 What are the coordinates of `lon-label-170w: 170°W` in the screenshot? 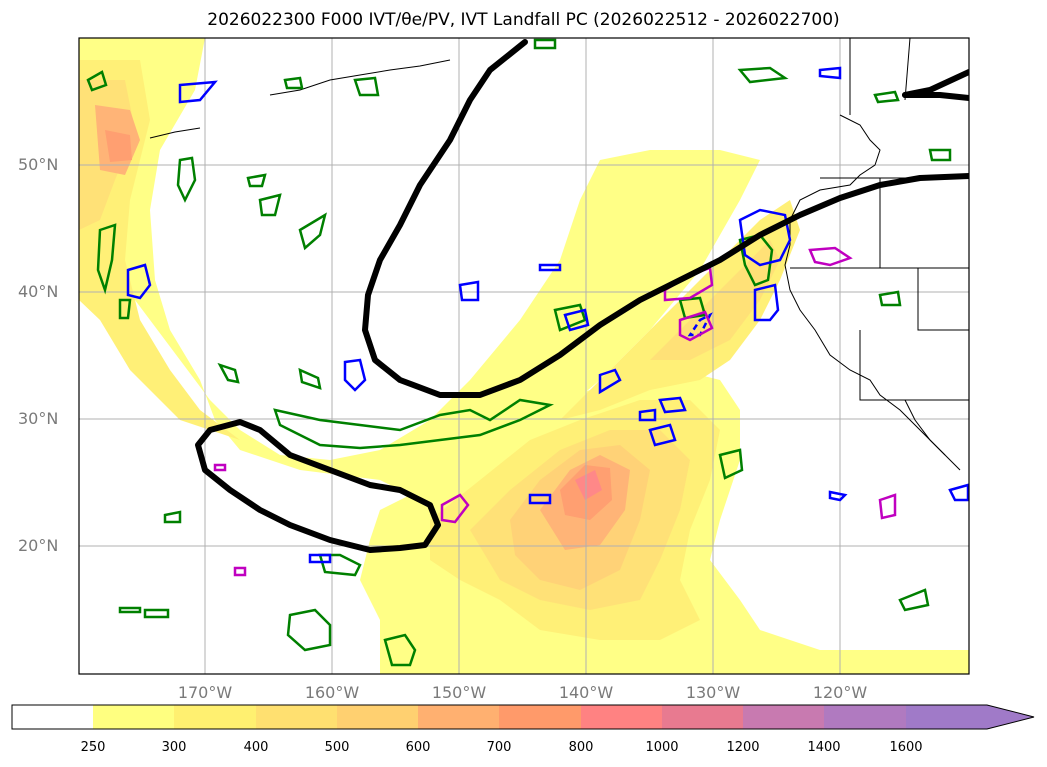 It's located at (205, 692).